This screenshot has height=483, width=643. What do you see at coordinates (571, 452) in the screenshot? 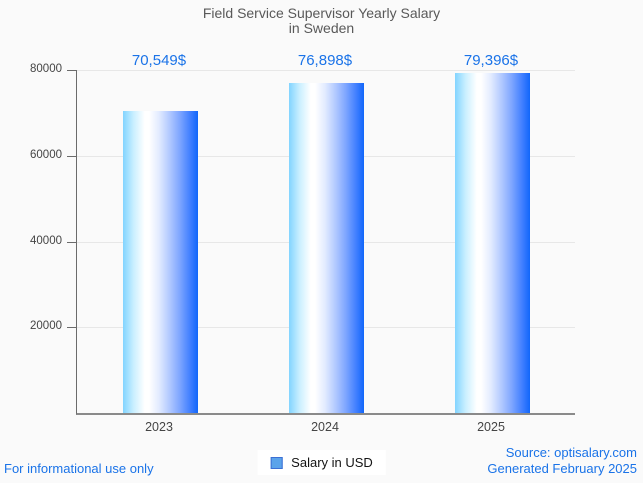
I see `source-line1: Source: optisalary.com` at bounding box center [571, 452].